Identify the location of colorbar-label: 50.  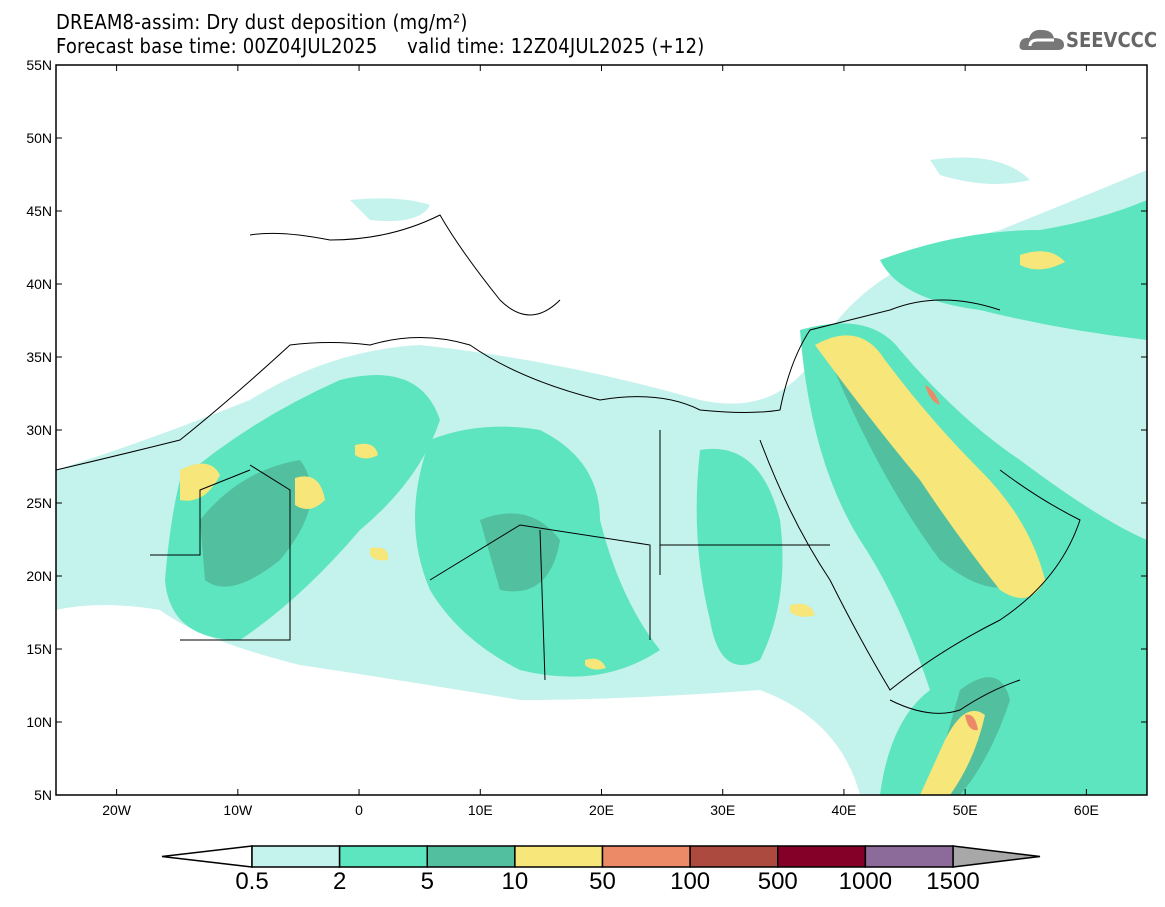
(602, 881).